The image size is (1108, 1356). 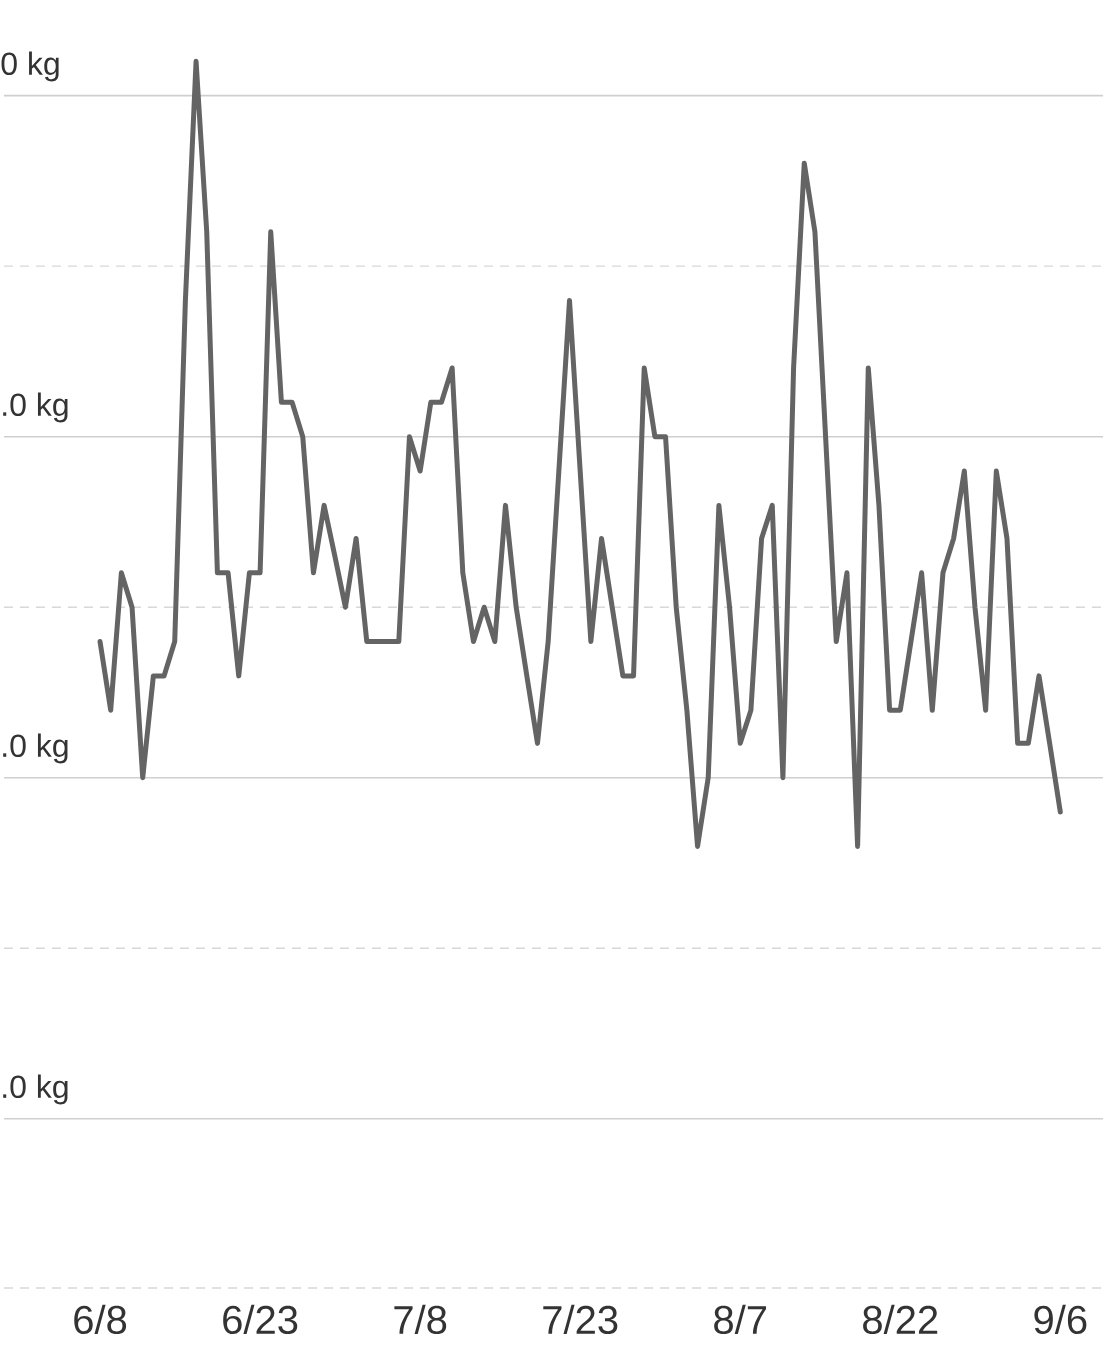 I want to click on x-tick-label: 8/22, so click(x=900, y=1319).